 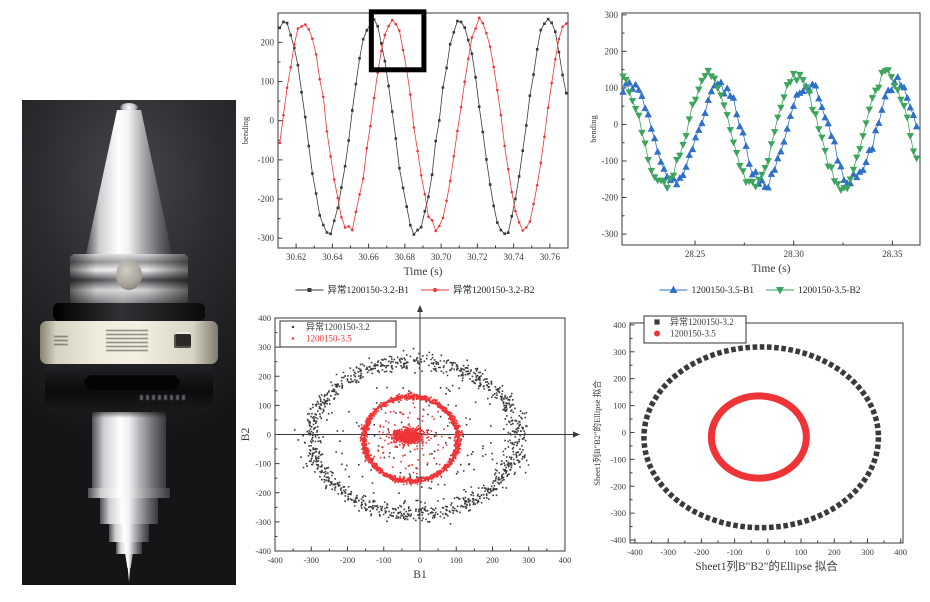 I want to click on ellipse-异常1200150-3.2, so click(x=761, y=437).